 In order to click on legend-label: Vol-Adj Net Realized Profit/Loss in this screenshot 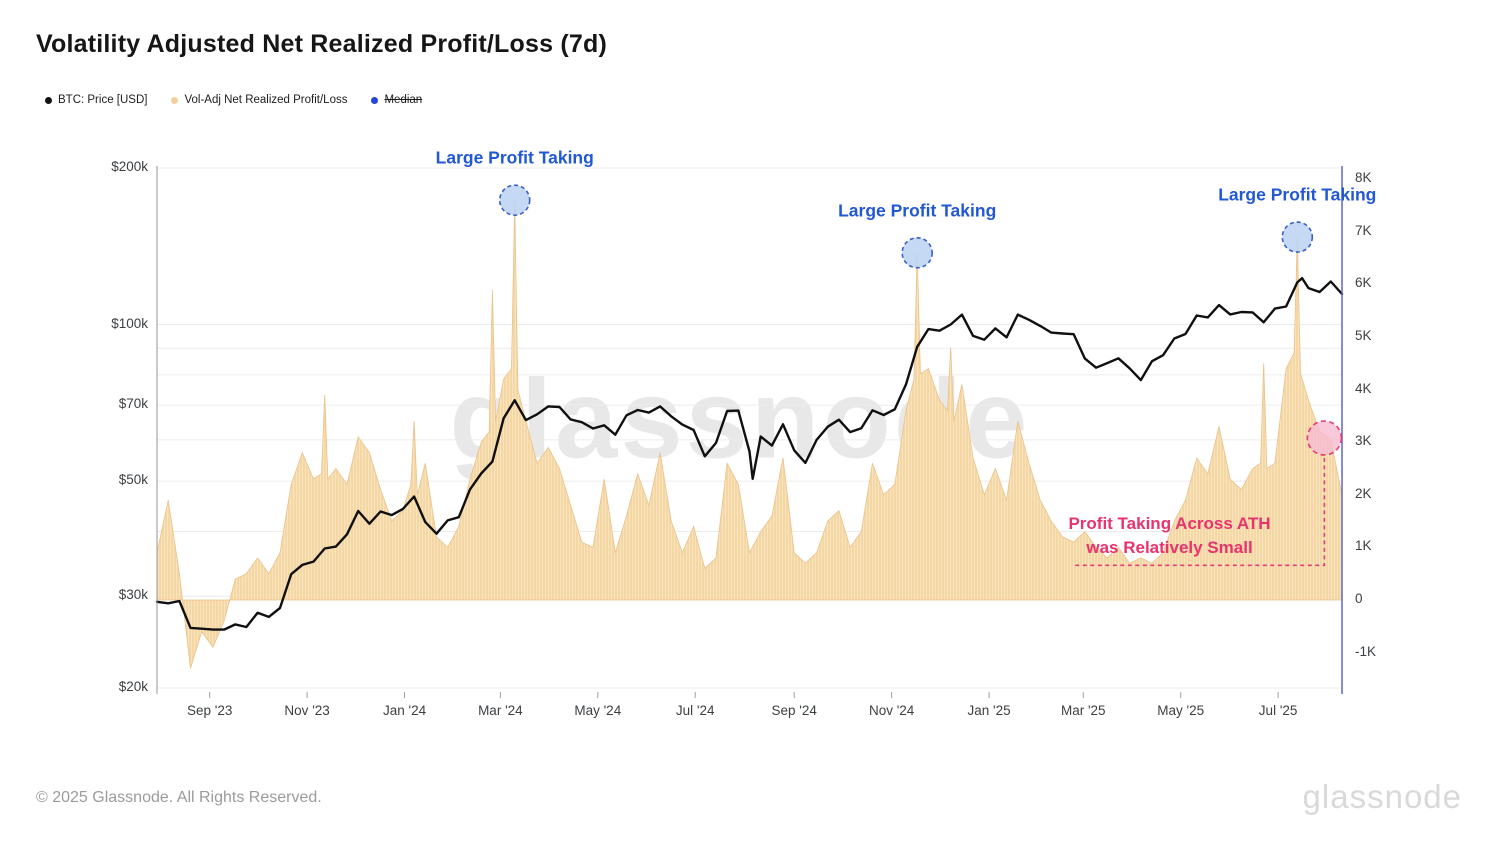, I will do `click(266, 100)`.